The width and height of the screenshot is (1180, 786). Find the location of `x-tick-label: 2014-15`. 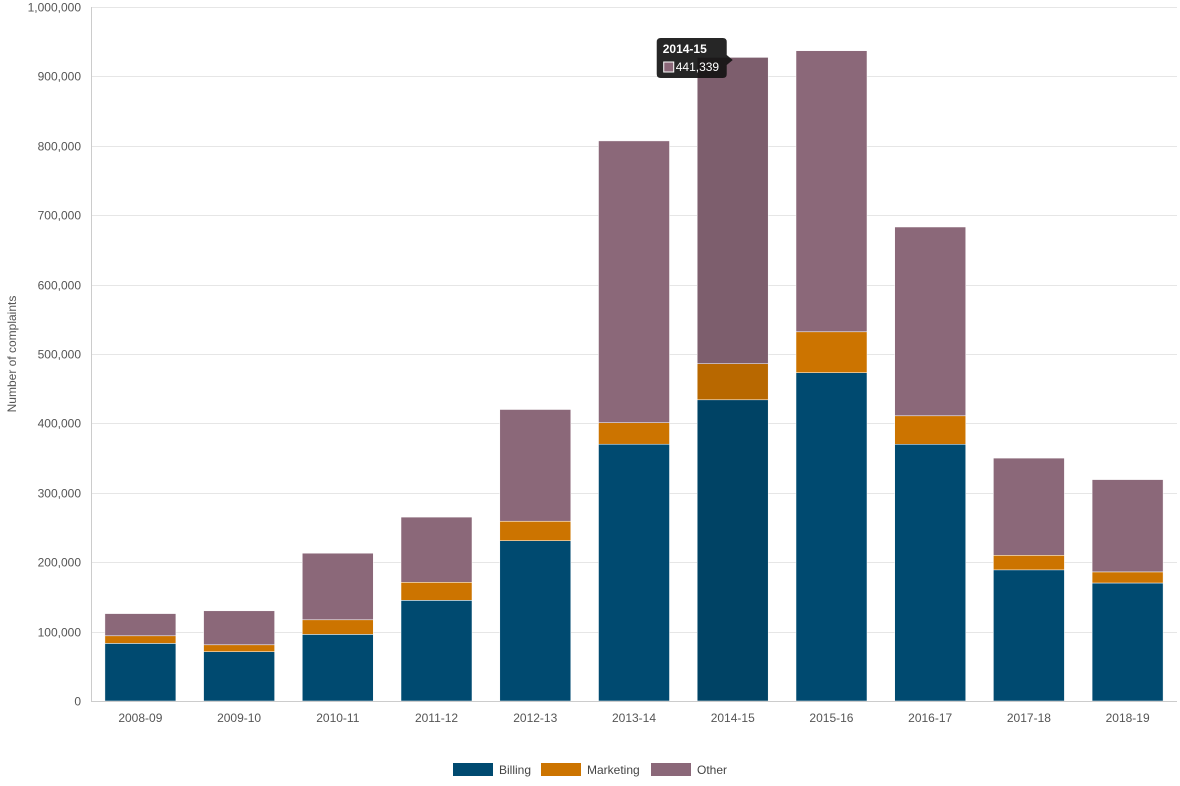

x-tick-label: 2014-15 is located at coordinates (733, 718).